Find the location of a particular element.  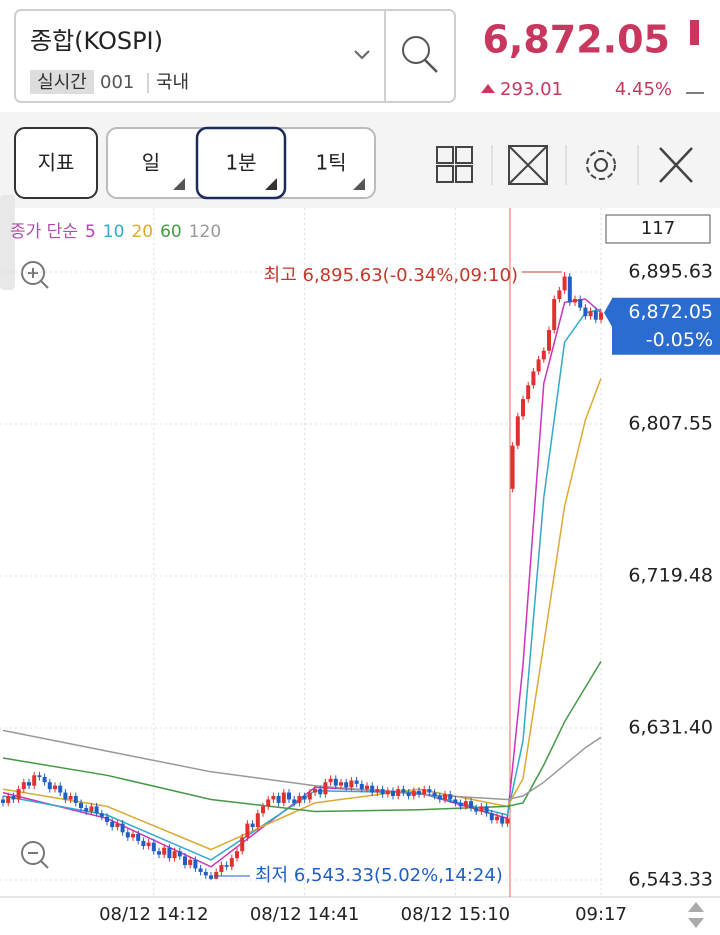

indicator-button is located at coordinates (56, 163).